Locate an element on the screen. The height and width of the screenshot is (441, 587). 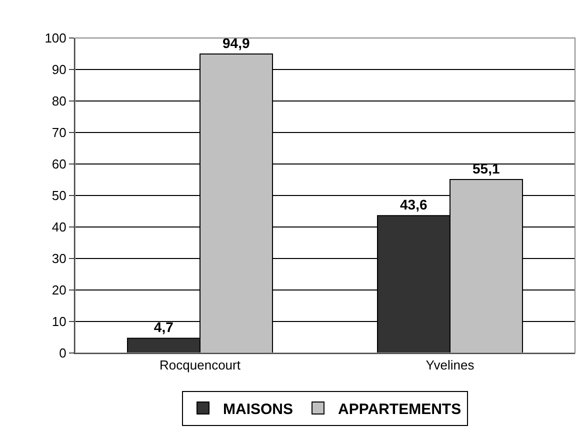
x-tick-label: Rocquencourt is located at coordinates (200, 365).